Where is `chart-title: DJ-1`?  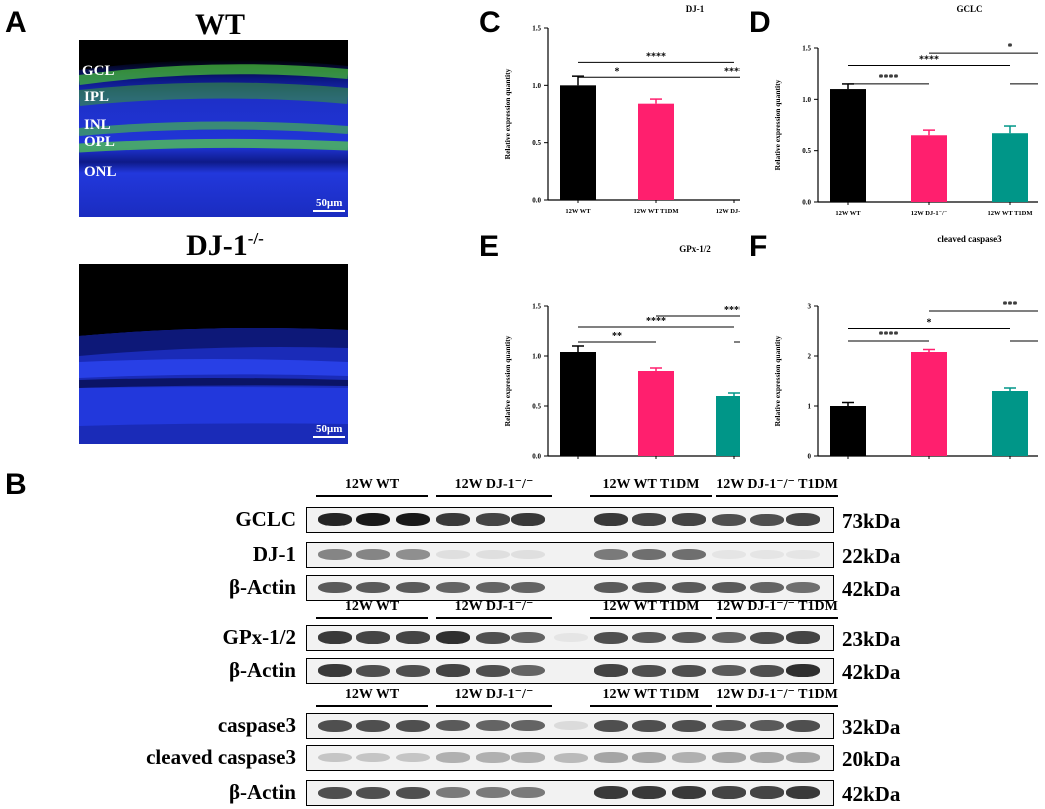
chart-title: DJ-1 is located at coordinates (695, 9).